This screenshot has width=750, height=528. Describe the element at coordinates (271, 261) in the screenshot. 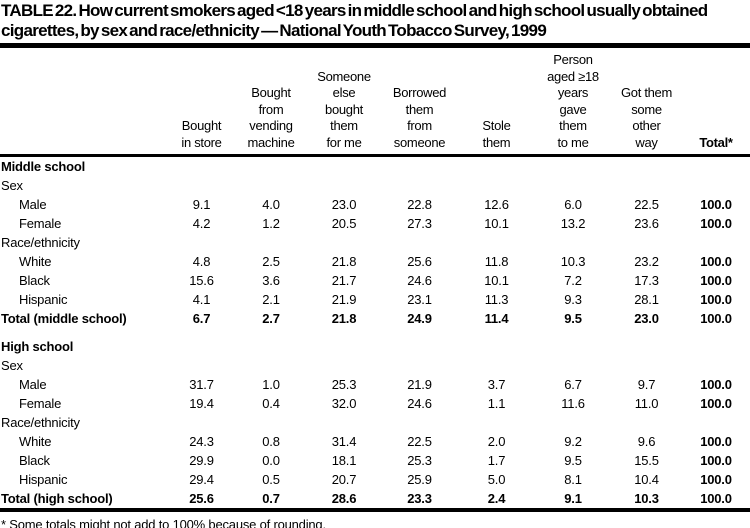

I see `value-cell: 2.5` at that location.